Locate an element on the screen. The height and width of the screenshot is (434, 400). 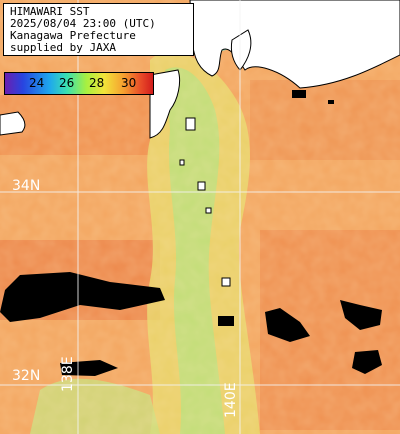
source-credit: supplied by JAXA is located at coordinates (63, 47).